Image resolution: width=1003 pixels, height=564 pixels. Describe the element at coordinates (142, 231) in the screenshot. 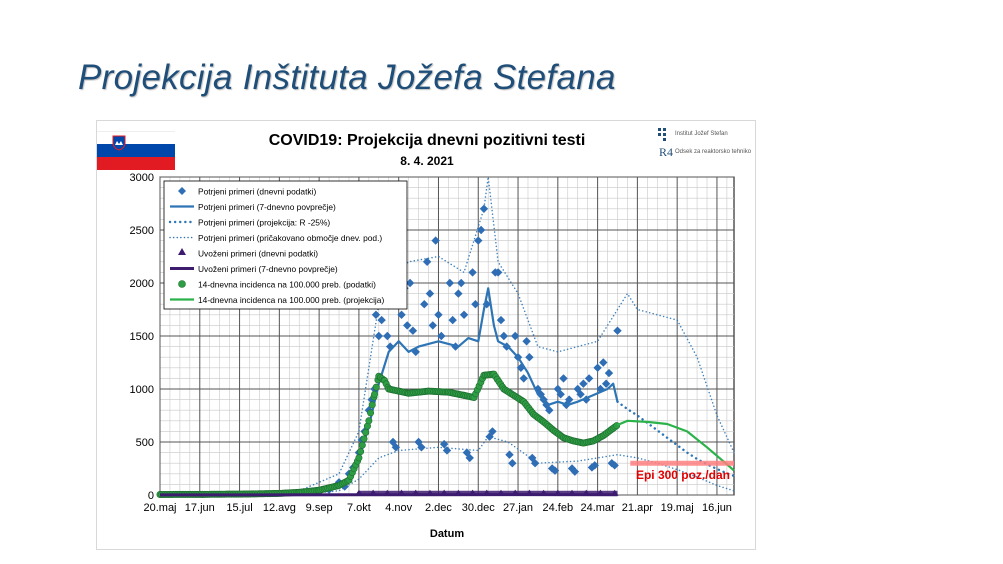

I see `y-tick-label: 2500` at that location.